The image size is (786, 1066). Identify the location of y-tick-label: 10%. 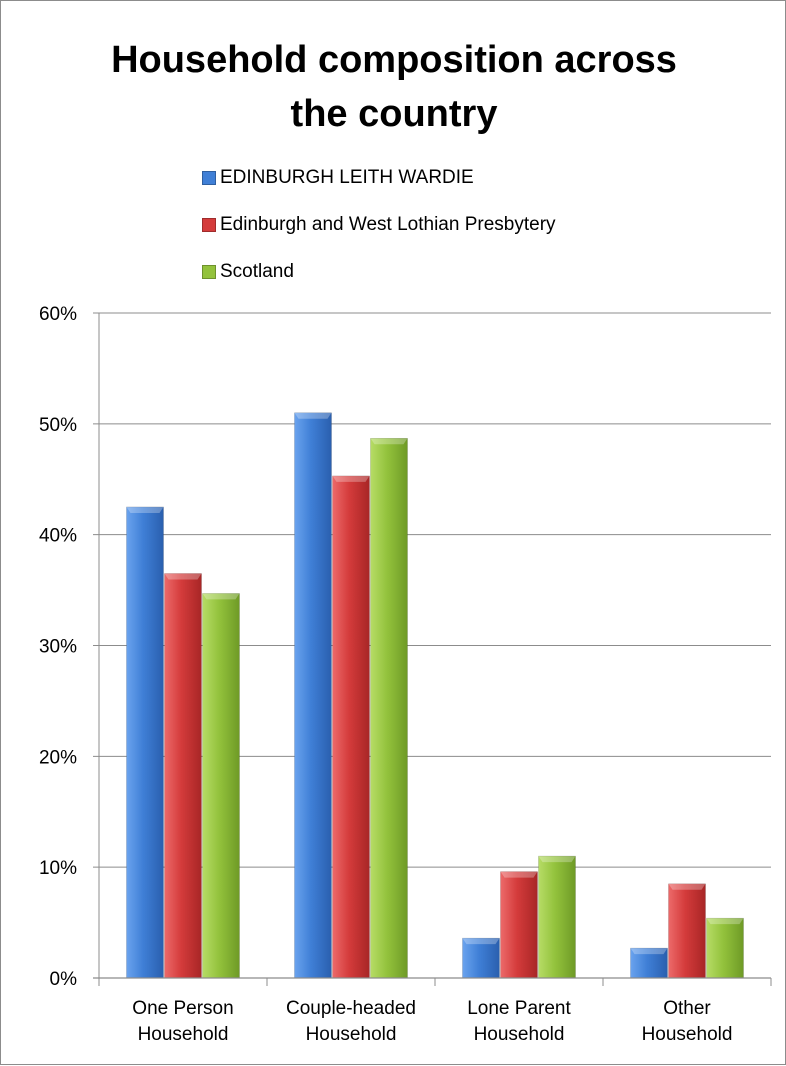
(58, 868).